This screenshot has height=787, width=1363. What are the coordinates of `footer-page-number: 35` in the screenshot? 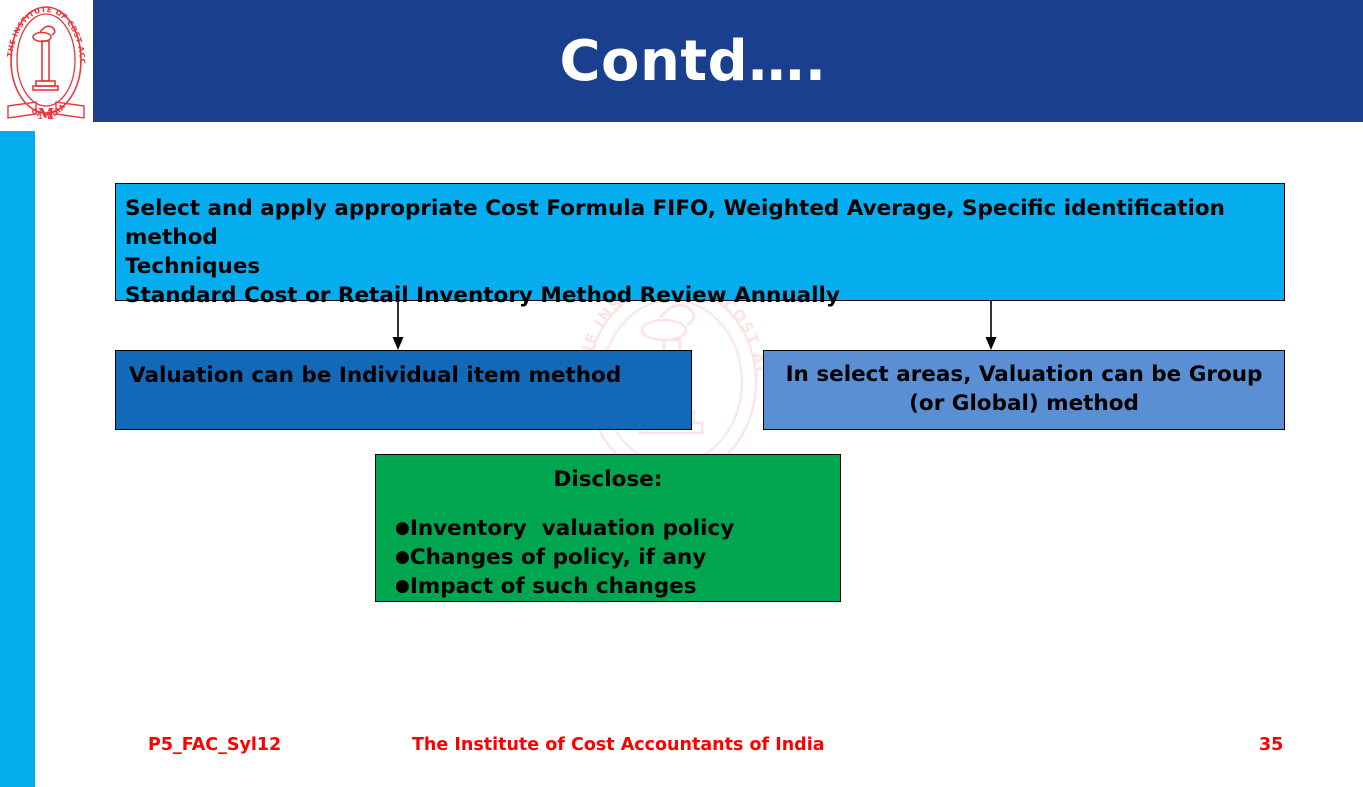 It's located at (1271, 745).